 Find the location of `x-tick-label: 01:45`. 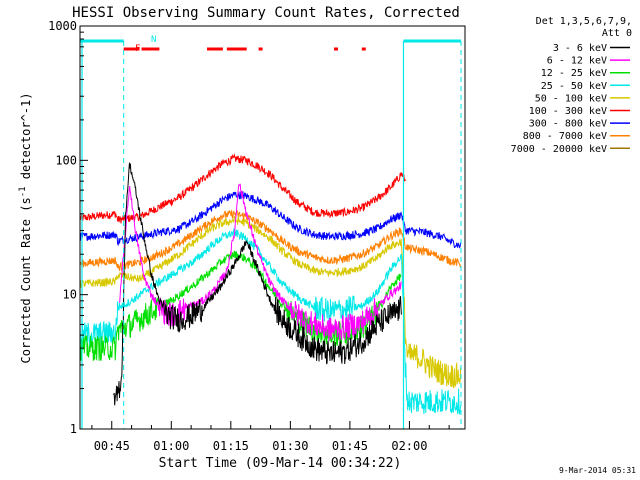

x-tick-label: 01:45 is located at coordinates (350, 446).